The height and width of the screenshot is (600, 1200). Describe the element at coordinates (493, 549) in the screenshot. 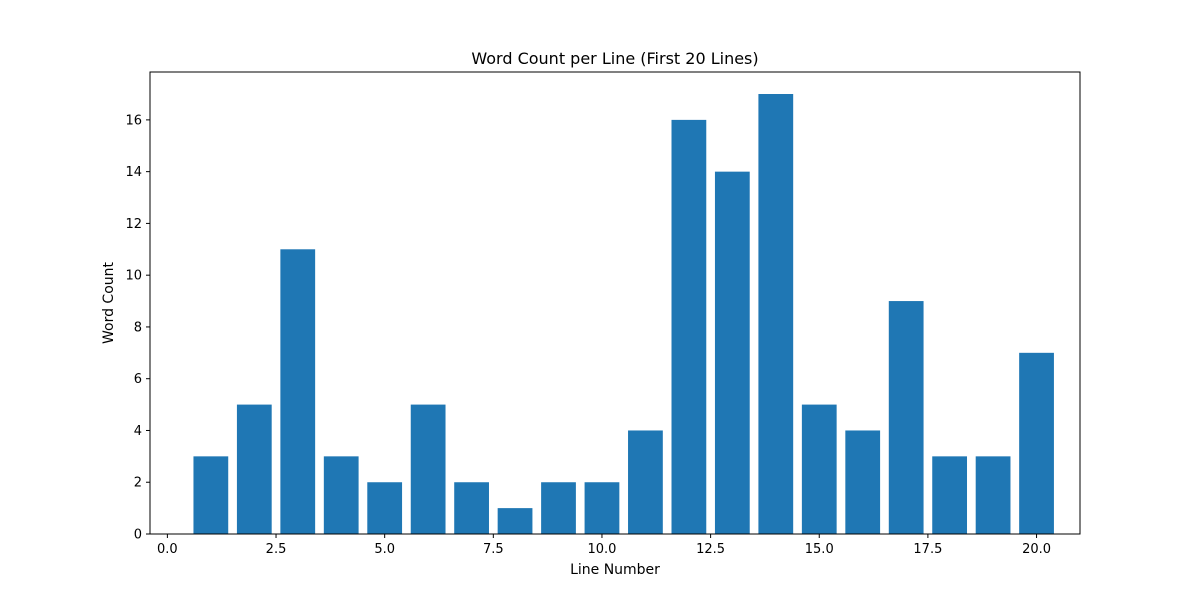

I see `x-tick-label: 7.5` at that location.